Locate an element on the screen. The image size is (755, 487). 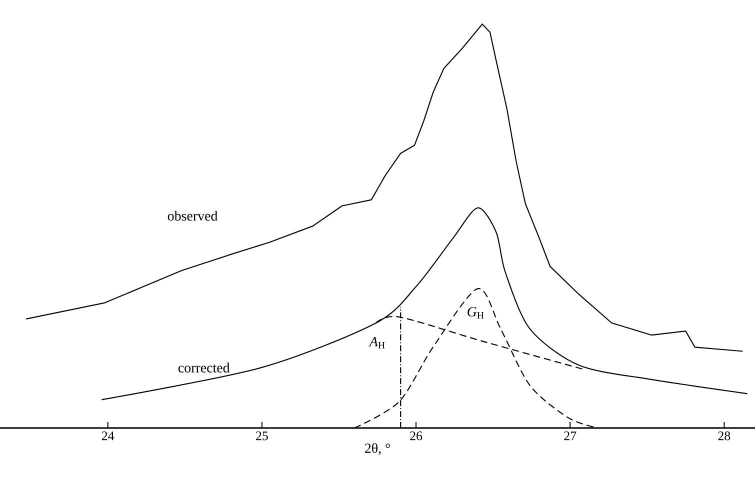
text: observed is located at coordinates (193, 215).